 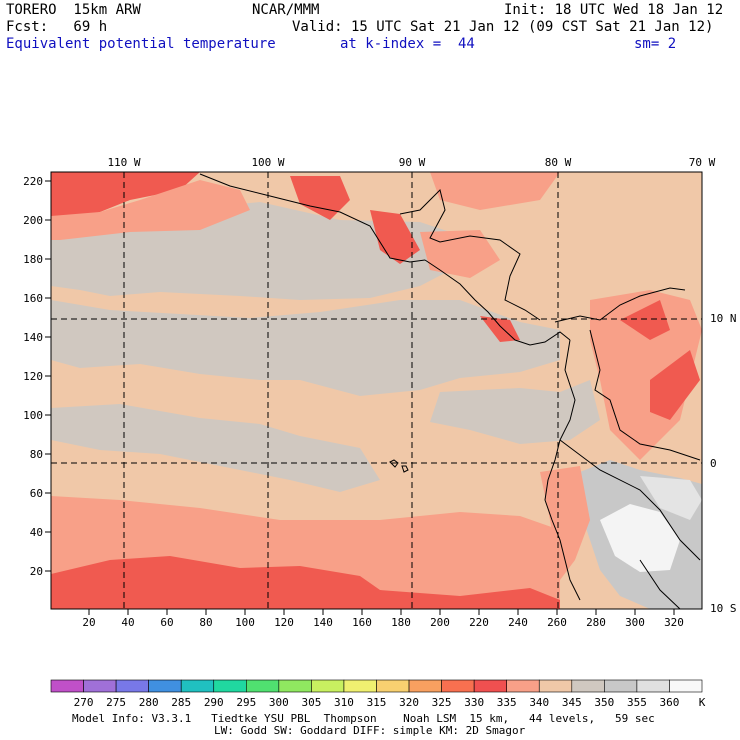 I want to click on colorbar-label: 300, so click(x=279, y=702).